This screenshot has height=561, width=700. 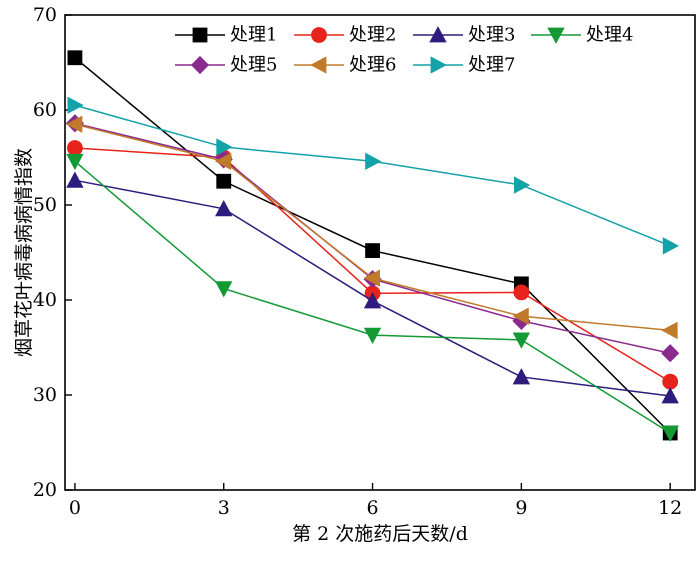 What do you see at coordinates (521, 508) in the screenshot?
I see `x-tick-label: 9` at bounding box center [521, 508].